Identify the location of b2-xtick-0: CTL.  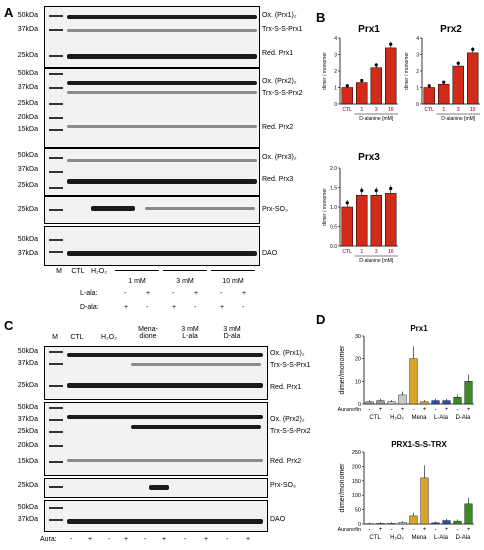
(429, 110).